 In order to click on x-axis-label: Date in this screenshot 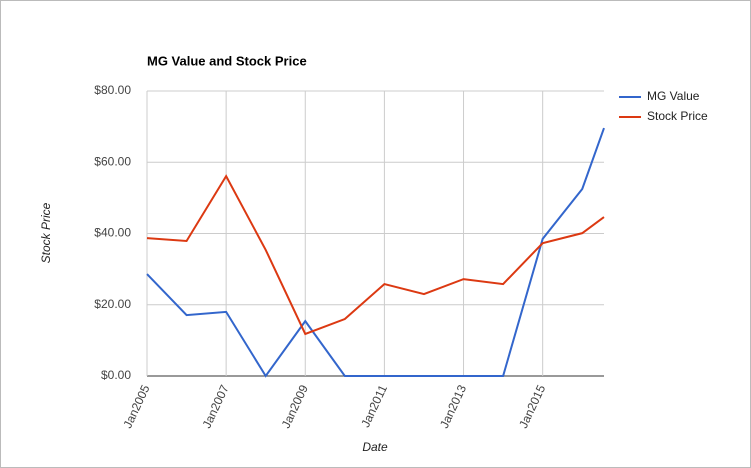, I will do `click(375, 447)`.